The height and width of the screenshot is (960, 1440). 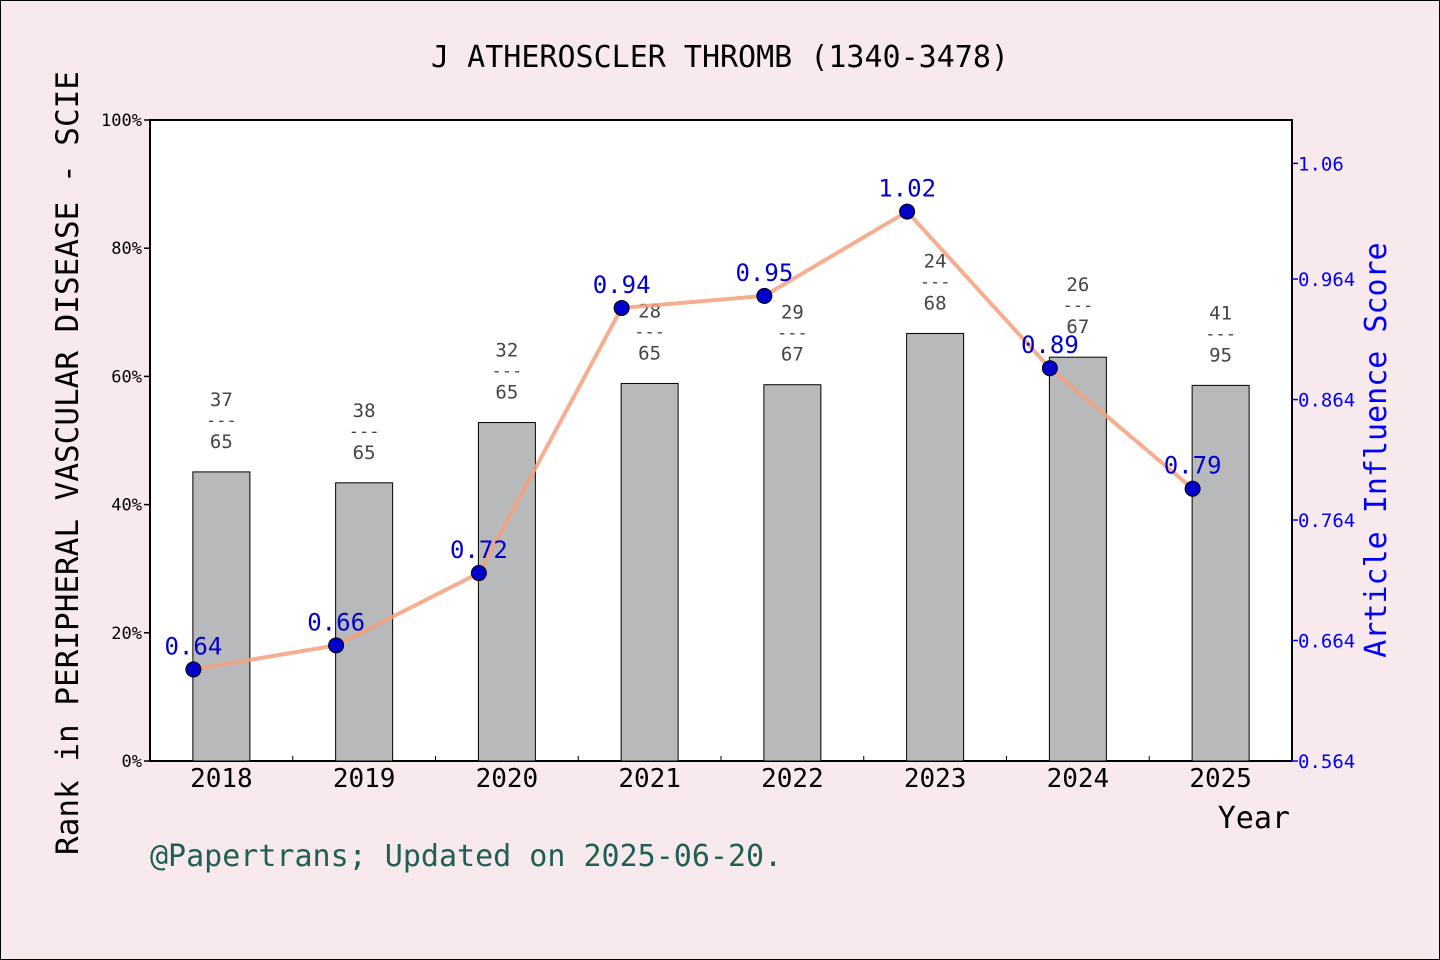 What do you see at coordinates (506, 351) in the screenshot?
I see `bar-rank-label: 32` at bounding box center [506, 351].